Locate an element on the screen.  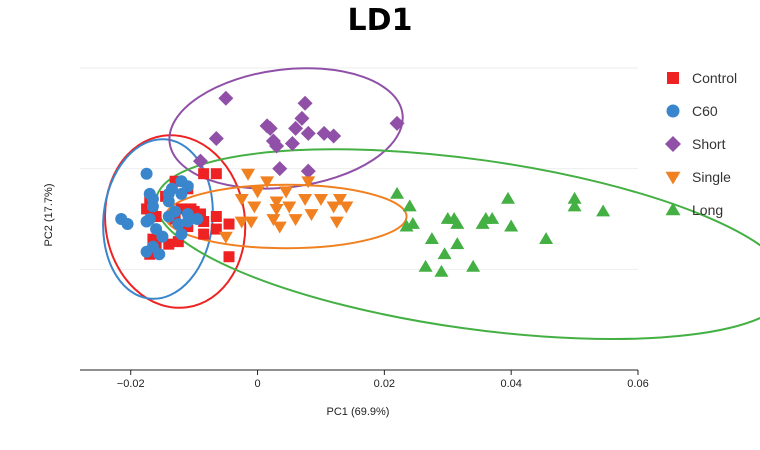
ellipse-control is located at coordinates (175, 221).